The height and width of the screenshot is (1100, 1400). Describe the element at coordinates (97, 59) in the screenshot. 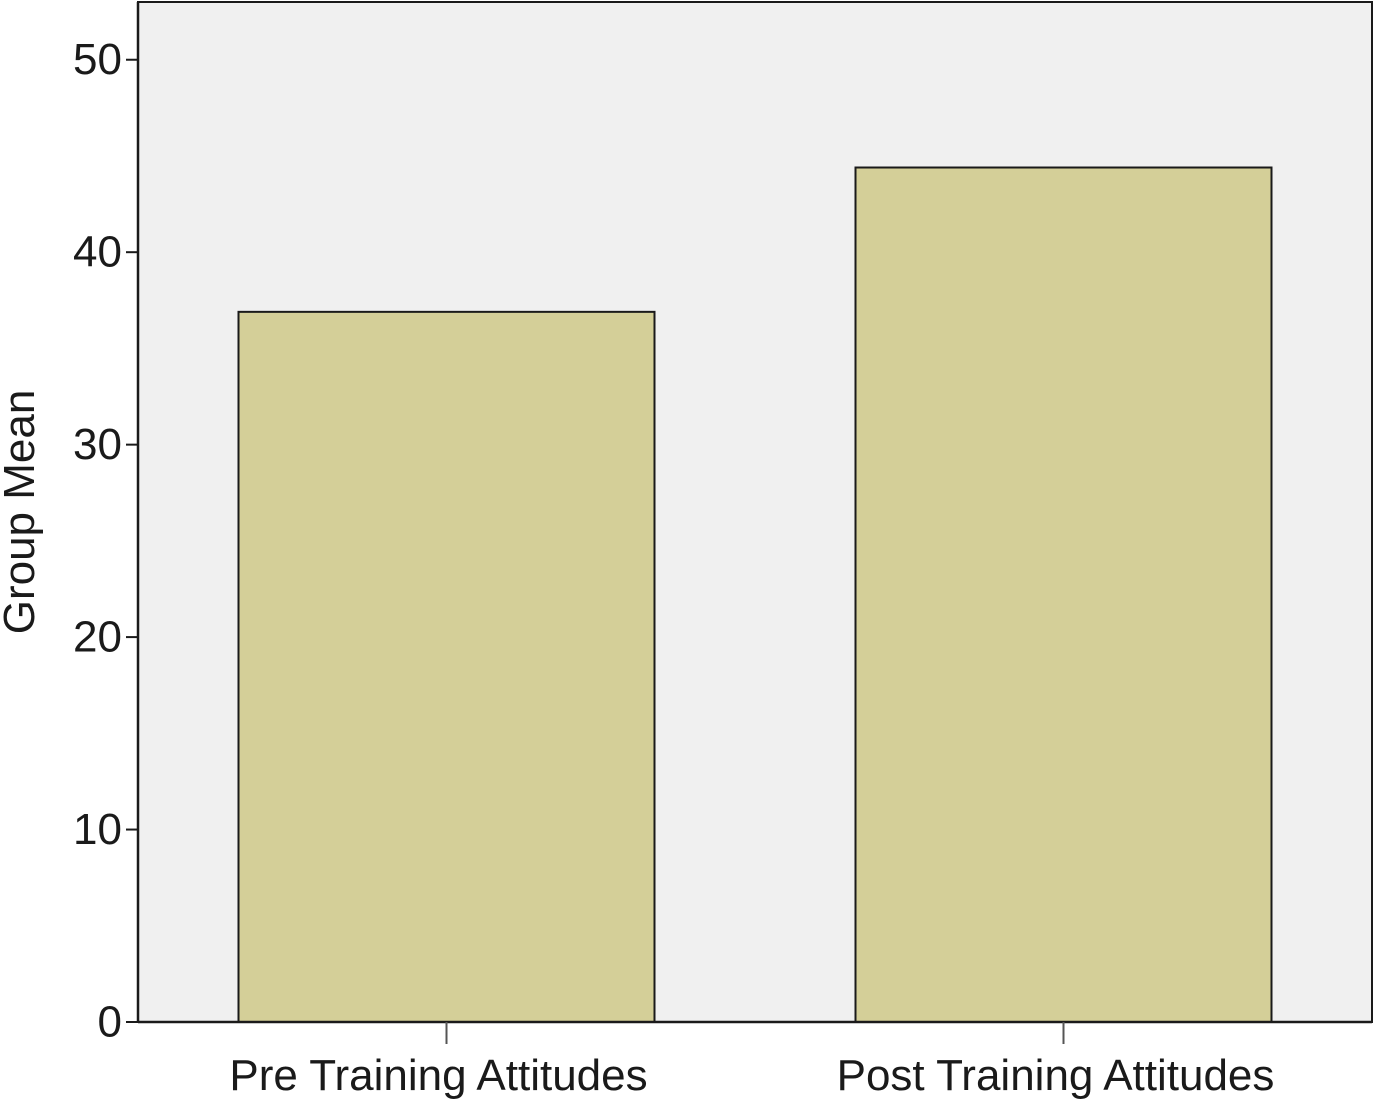

I see `y-tick-label: 50` at that location.